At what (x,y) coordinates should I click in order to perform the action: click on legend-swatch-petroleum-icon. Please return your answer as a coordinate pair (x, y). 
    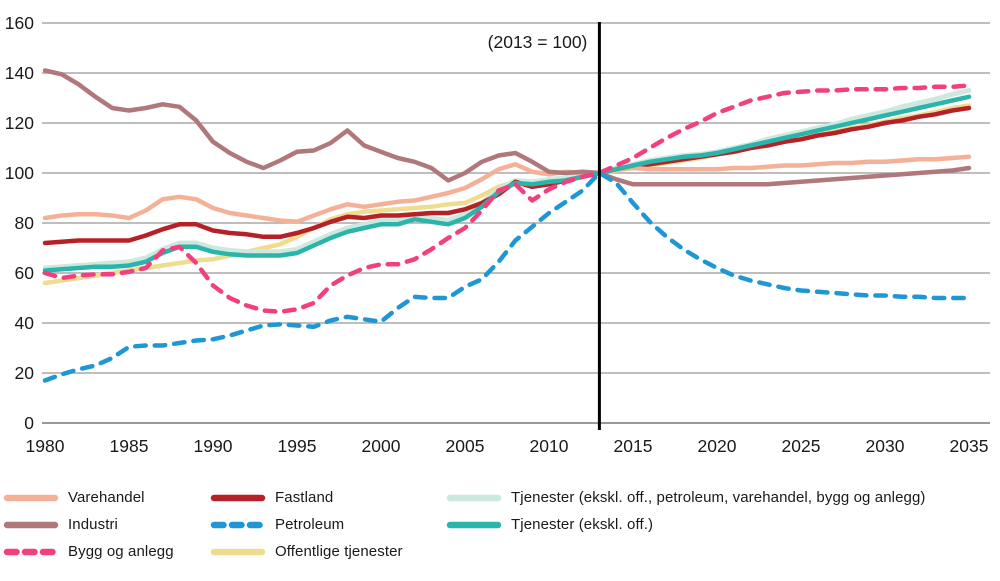
    Looking at the image, I should click on (238, 524).